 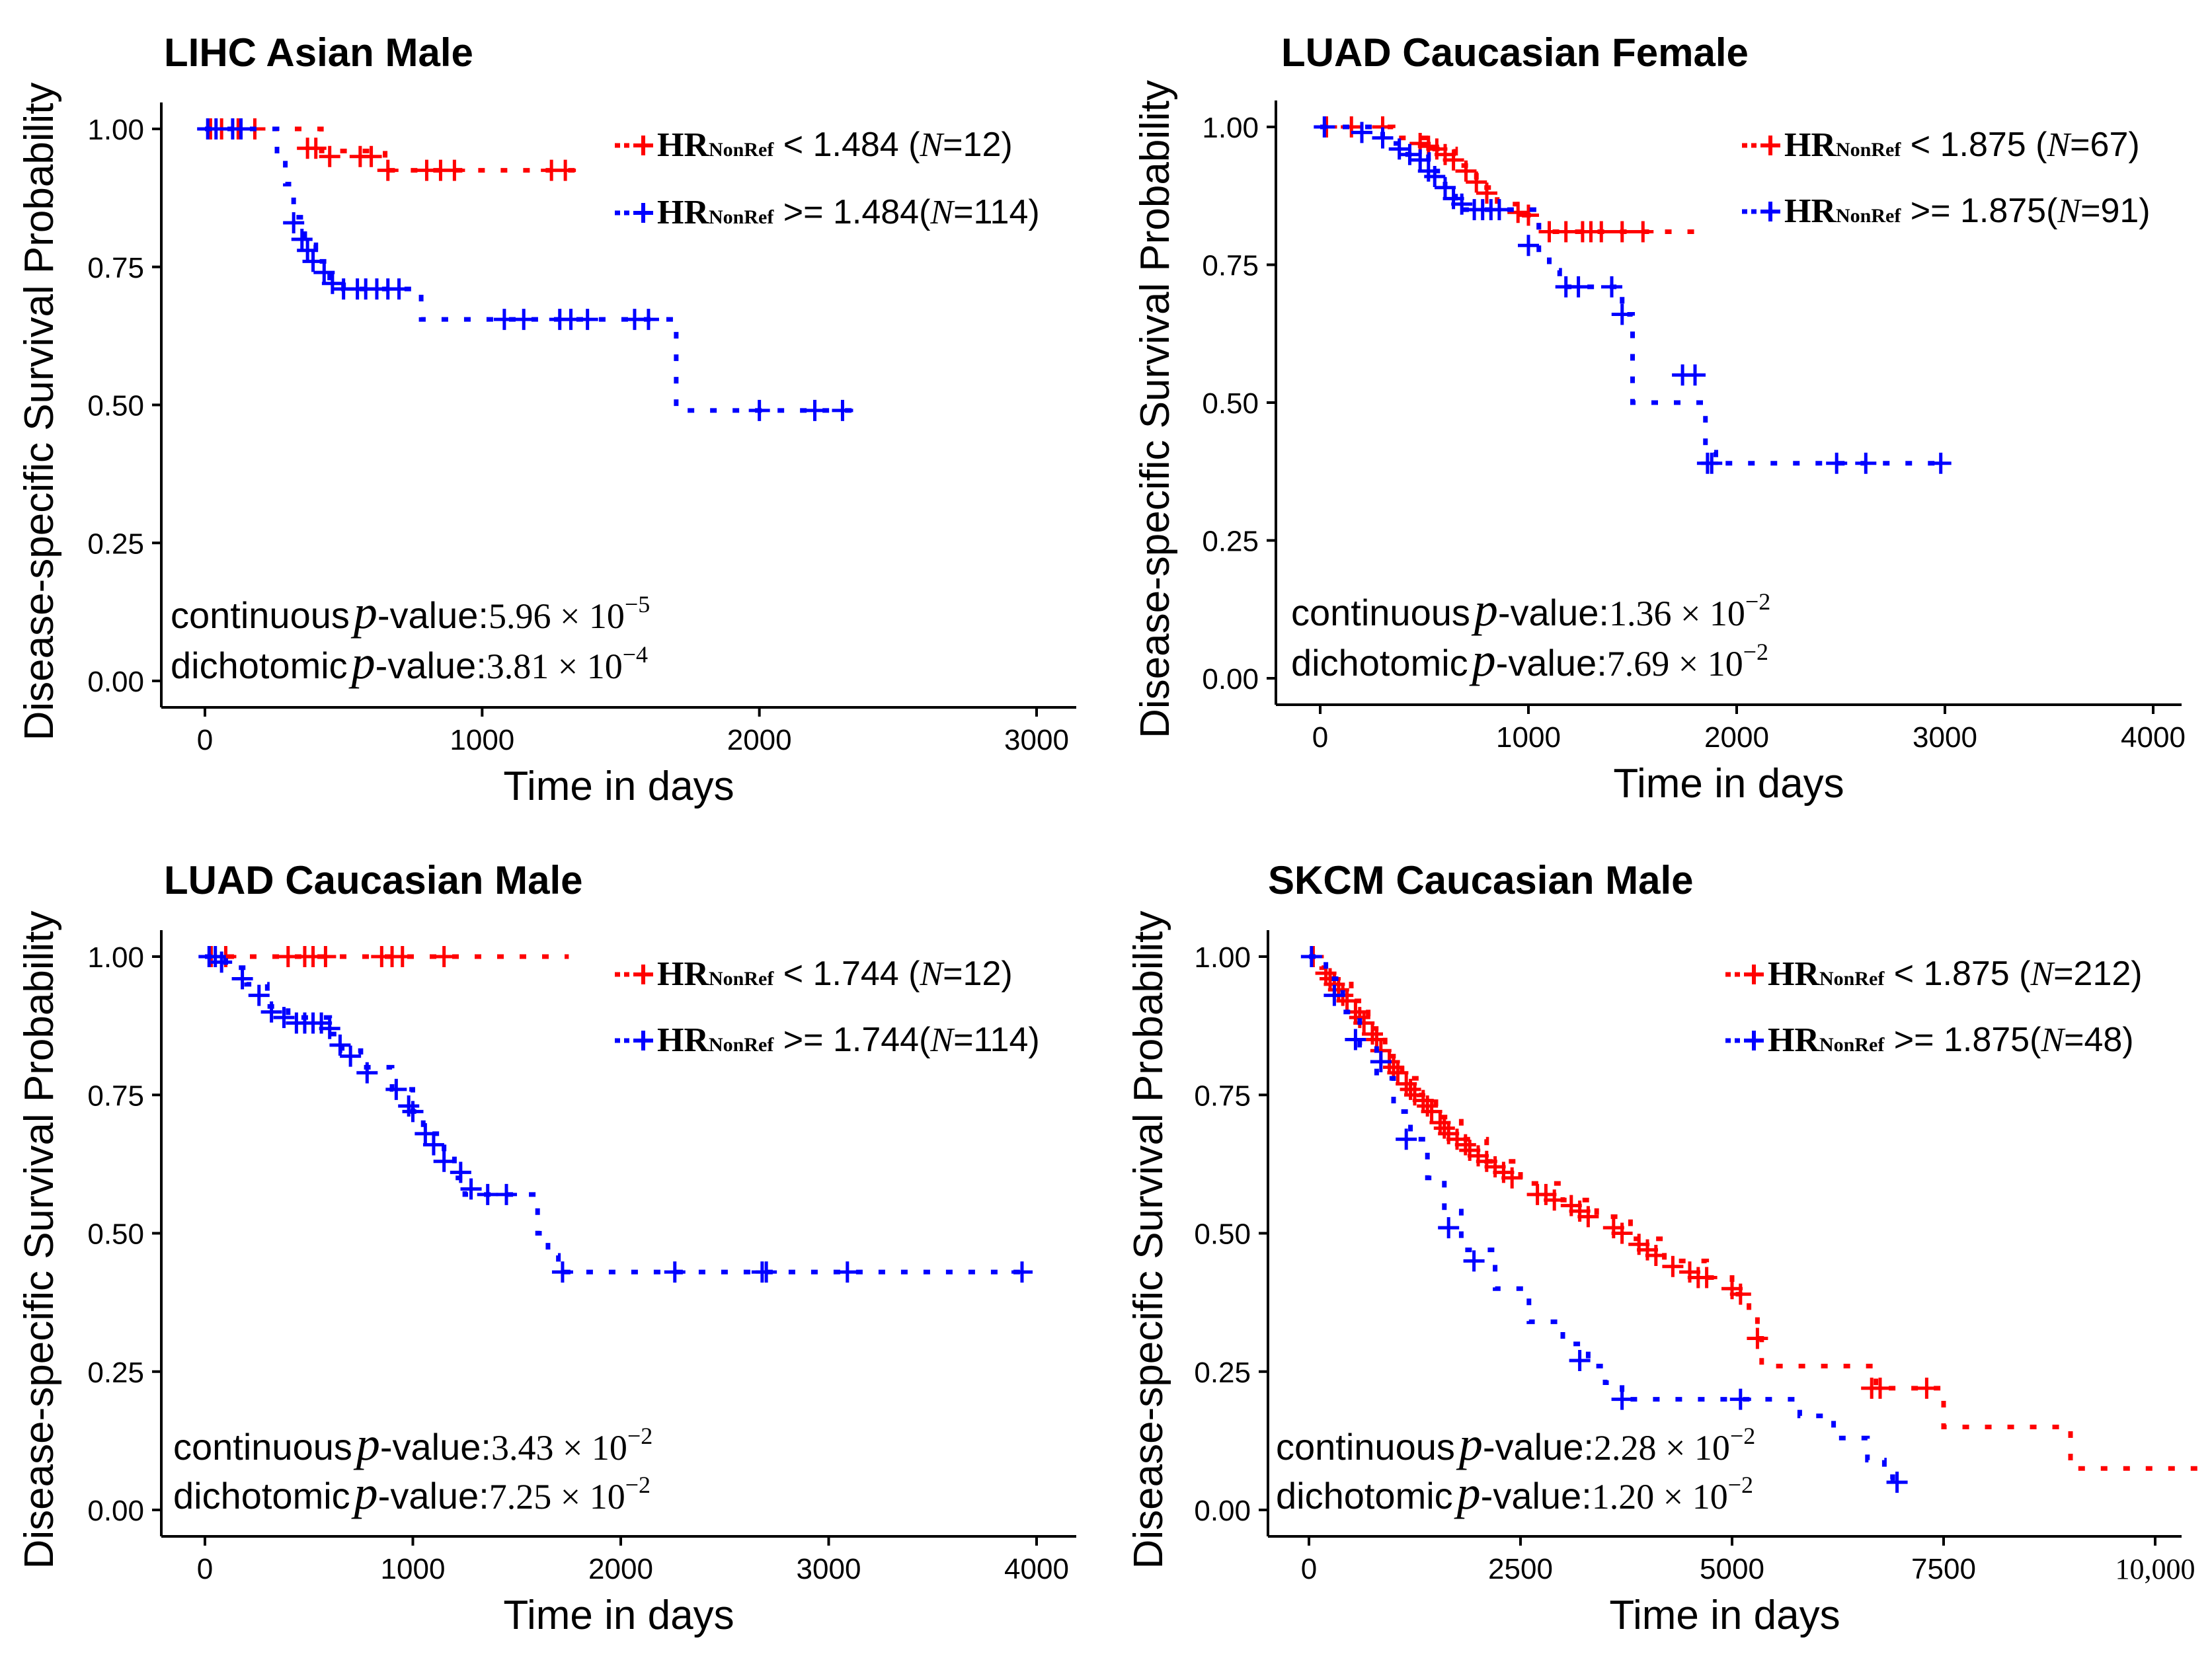 What do you see at coordinates (616, 1114) in the screenshot?
I see `km-curve-high` at bounding box center [616, 1114].